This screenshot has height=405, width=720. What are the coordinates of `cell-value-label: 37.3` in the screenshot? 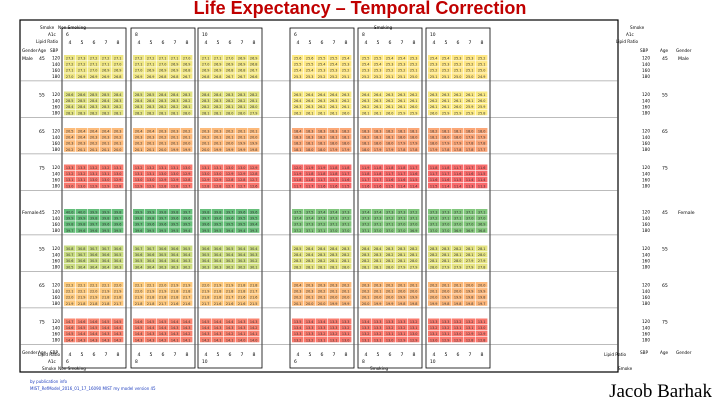 It's located at (366, 219).